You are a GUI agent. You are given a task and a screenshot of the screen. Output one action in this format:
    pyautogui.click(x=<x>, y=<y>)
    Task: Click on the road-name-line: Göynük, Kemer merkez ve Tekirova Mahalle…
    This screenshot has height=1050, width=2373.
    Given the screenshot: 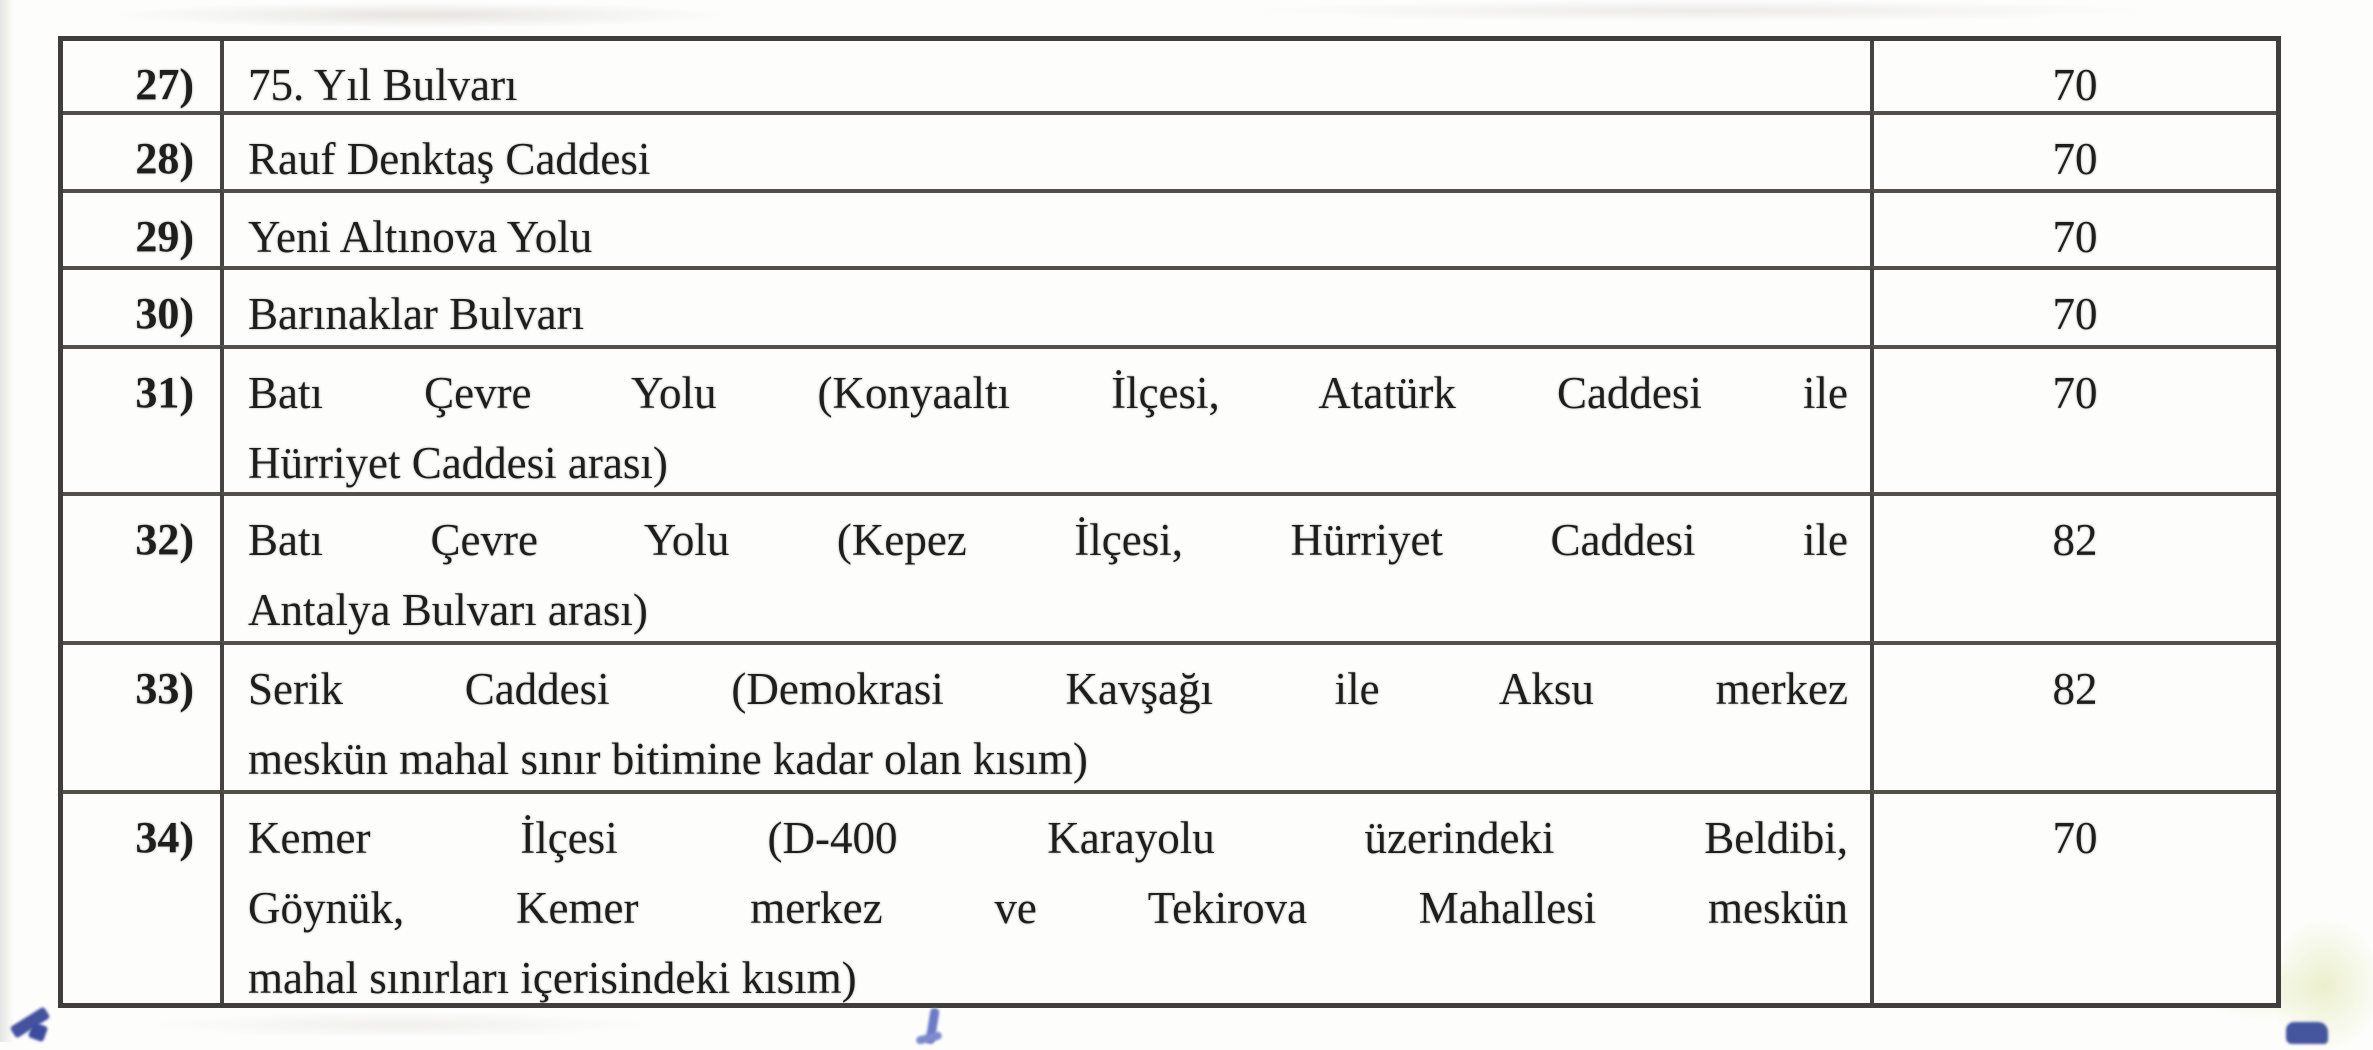 What is the action you would take?
    pyautogui.click(x=1048, y=908)
    